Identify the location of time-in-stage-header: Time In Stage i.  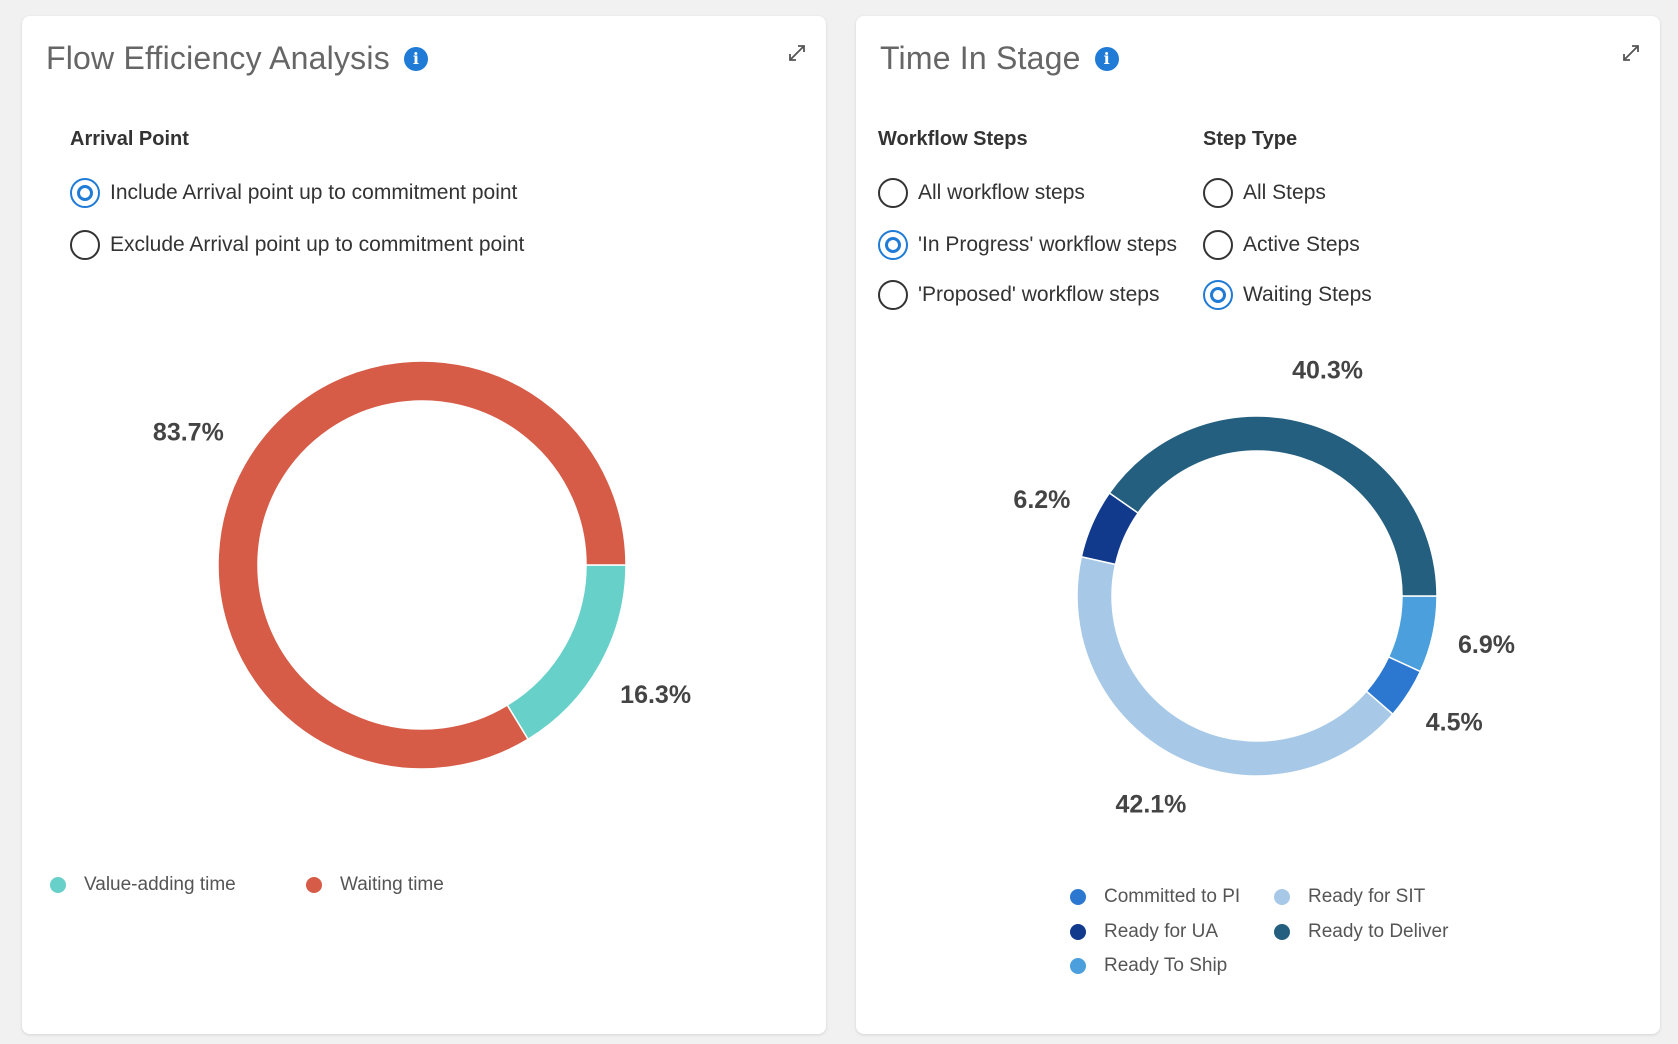
(999, 58).